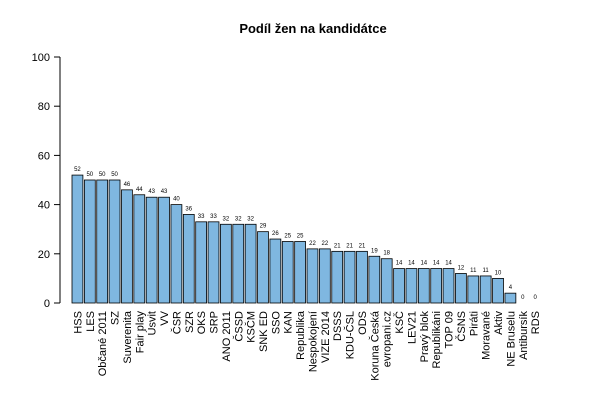 The width and height of the screenshot is (600, 401). What do you see at coordinates (46, 181) in the screenshot?
I see `y-axis: 0 20 40 60 80 100` at bounding box center [46, 181].